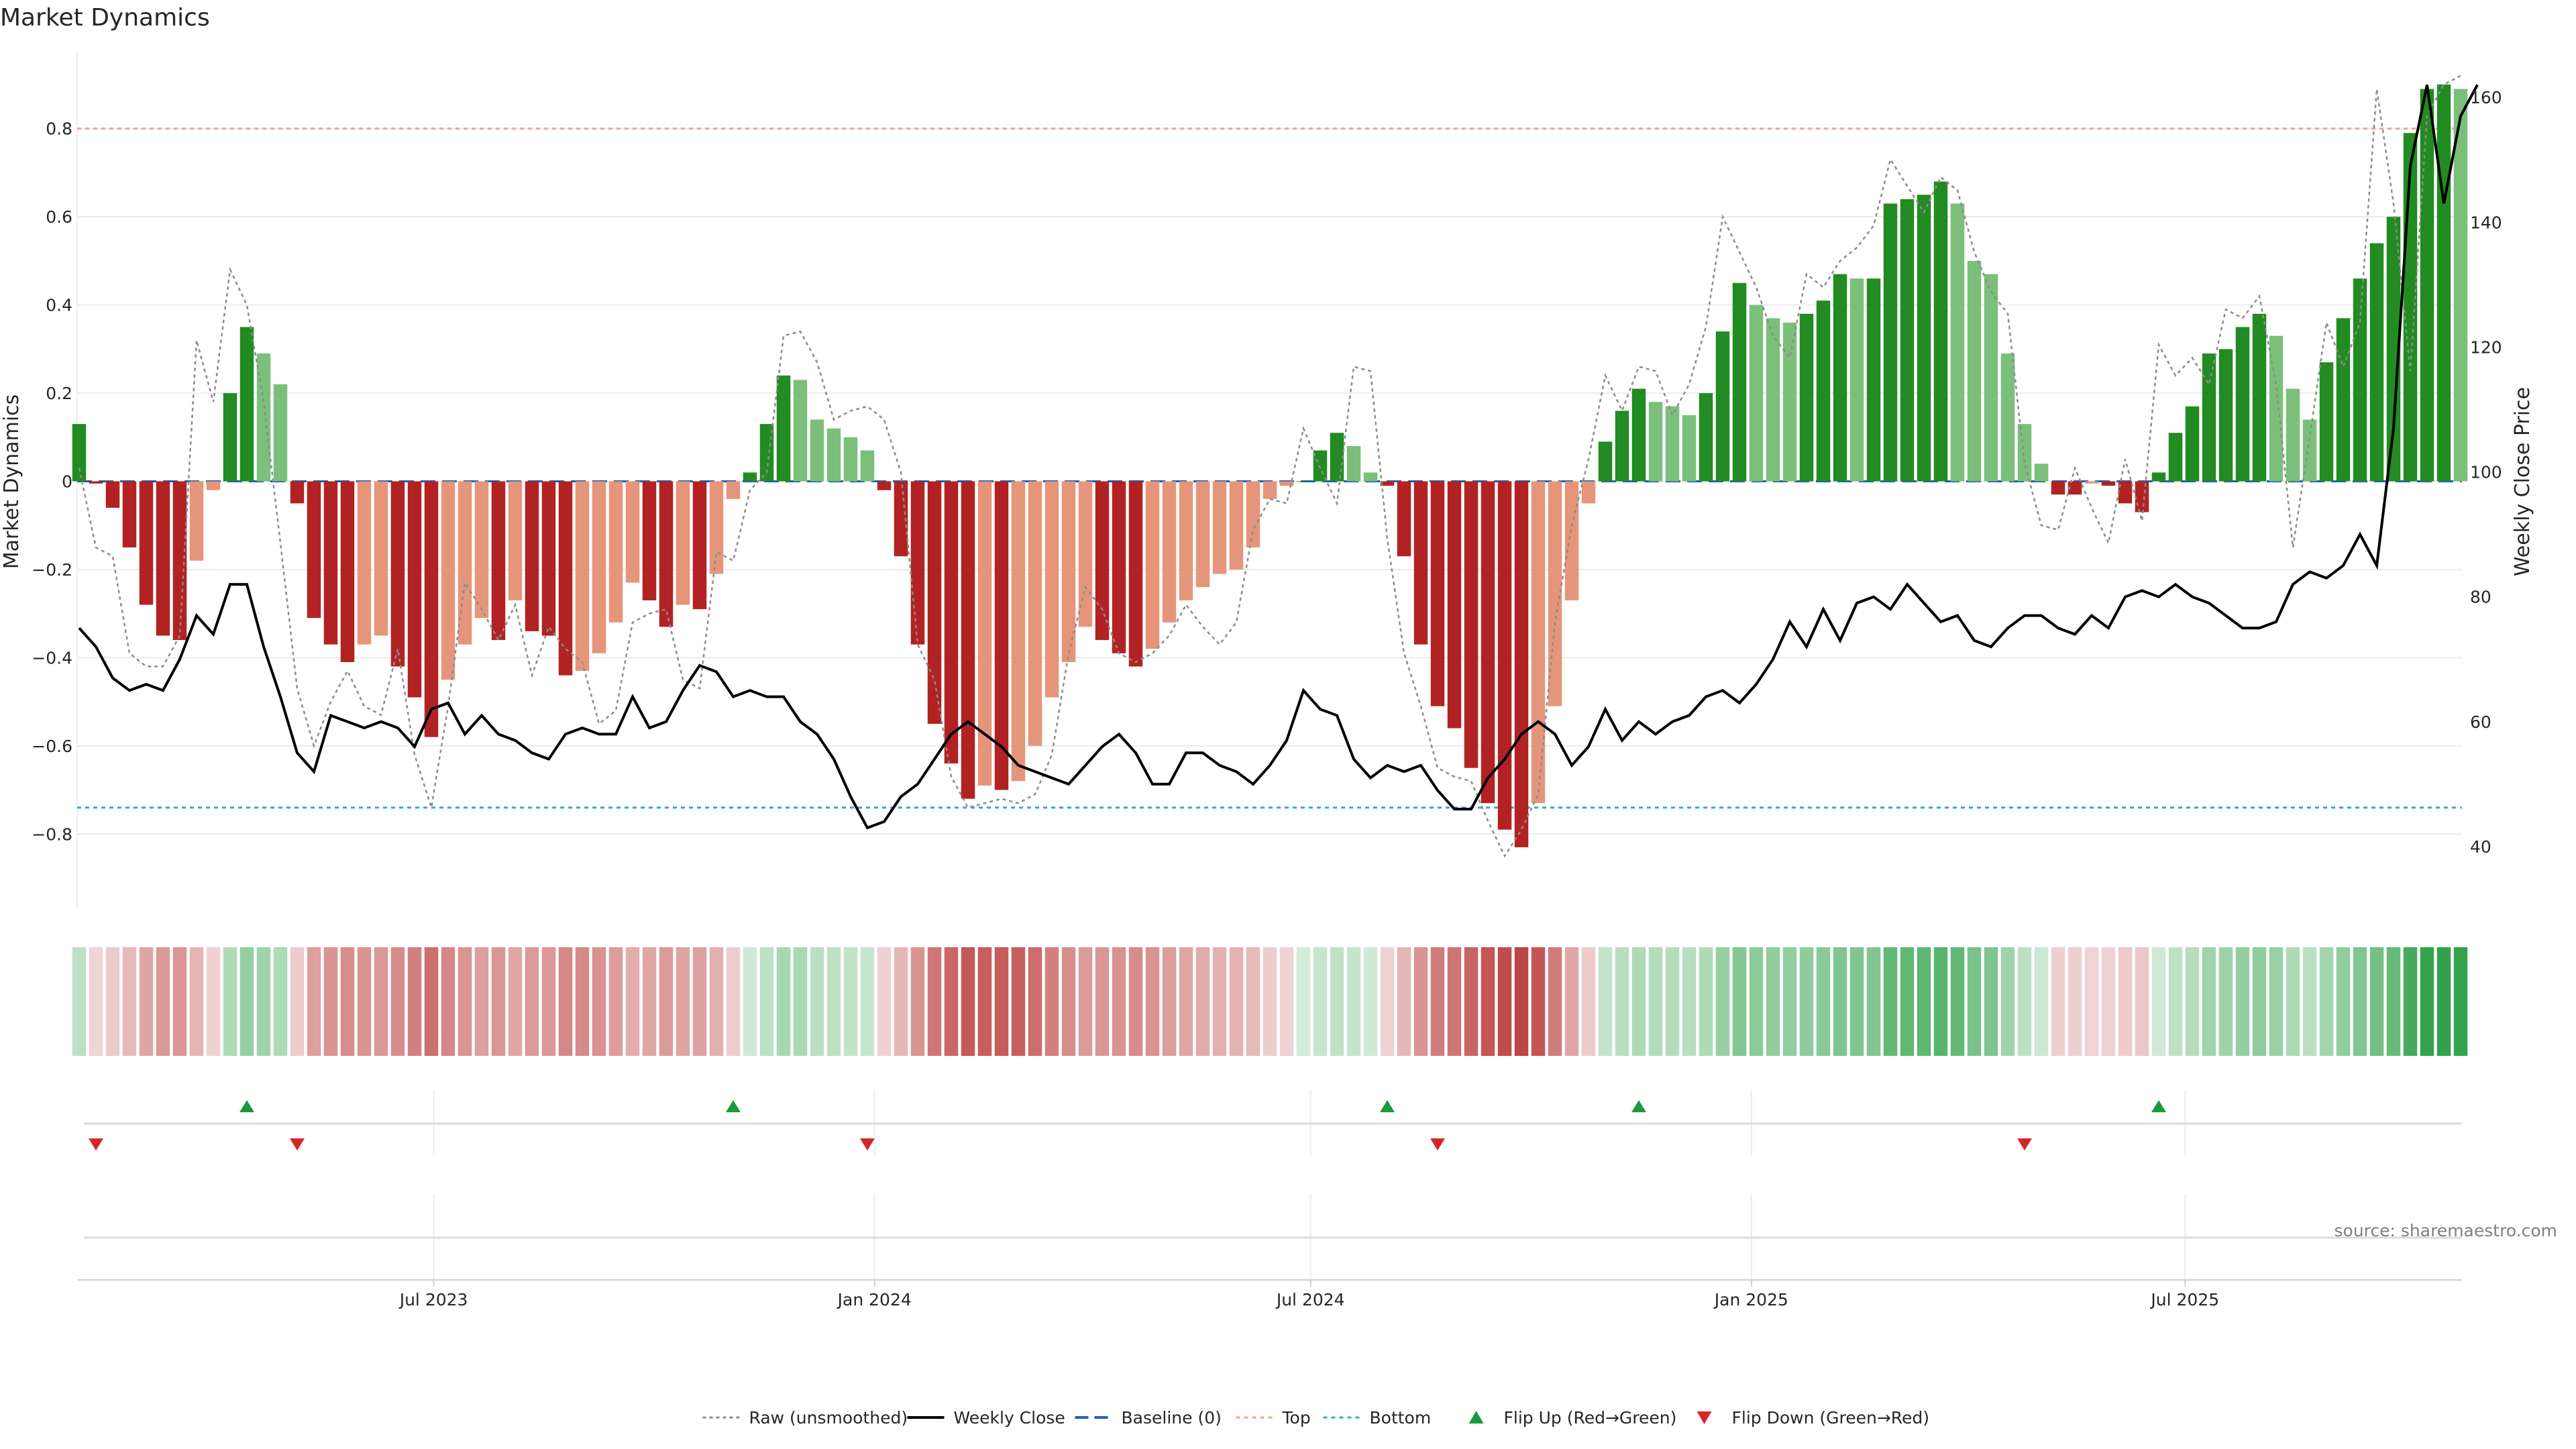 The height and width of the screenshot is (1449, 2576). What do you see at coordinates (1273, 1418) in the screenshot?
I see `legend-item-top: Top` at bounding box center [1273, 1418].